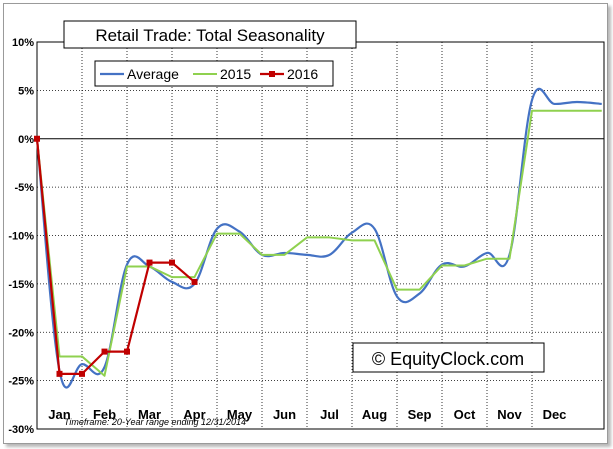 The width and height of the screenshot is (613, 449). I want to click on x-tick-label: Aug, so click(374, 414).